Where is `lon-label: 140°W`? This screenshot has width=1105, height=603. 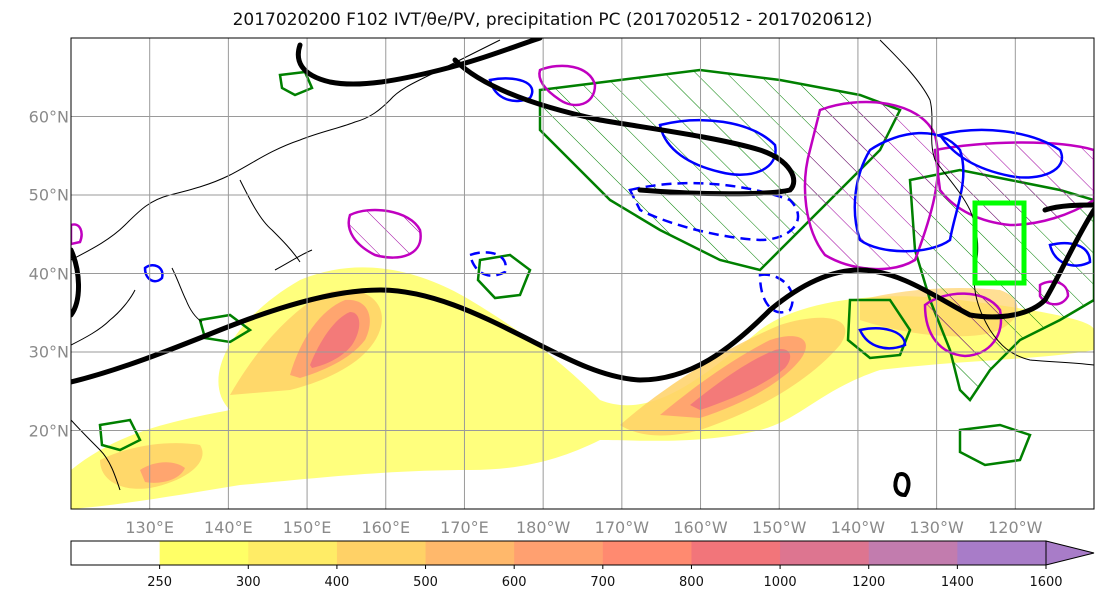
lon-label: 140°W is located at coordinates (858, 527).